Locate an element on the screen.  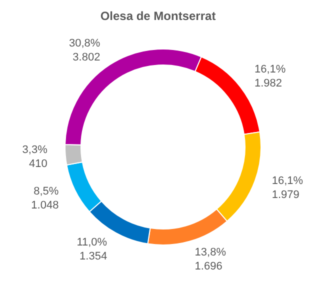
data-label: 16,1% 1.979 is located at coordinates (288, 188).